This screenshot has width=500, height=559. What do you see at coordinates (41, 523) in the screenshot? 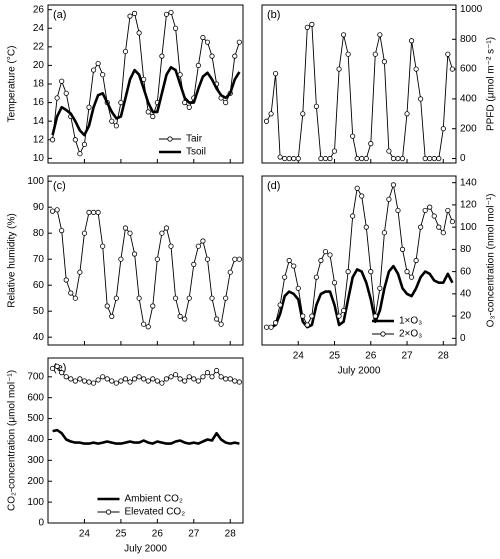
I see `y-tick-label: 0` at bounding box center [41, 523].